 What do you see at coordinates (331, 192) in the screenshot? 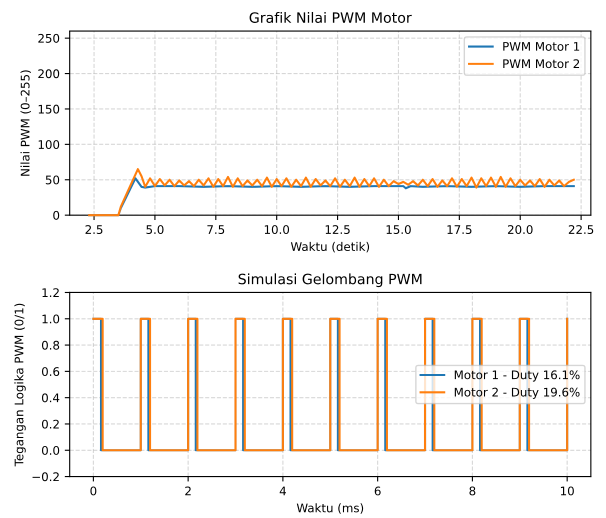
I see `line-series` at bounding box center [331, 192].